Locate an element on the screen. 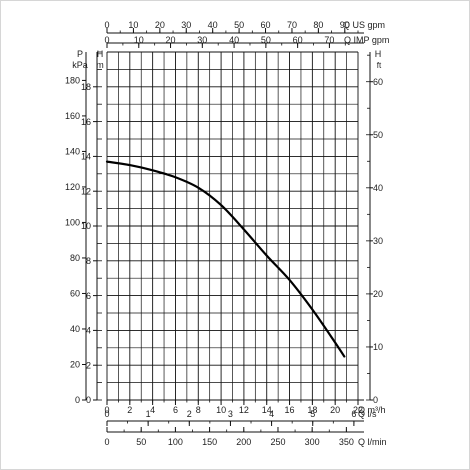 The width and height of the screenshot is (470, 470). axis-lmin-tick-label: 150 is located at coordinates (209, 442).